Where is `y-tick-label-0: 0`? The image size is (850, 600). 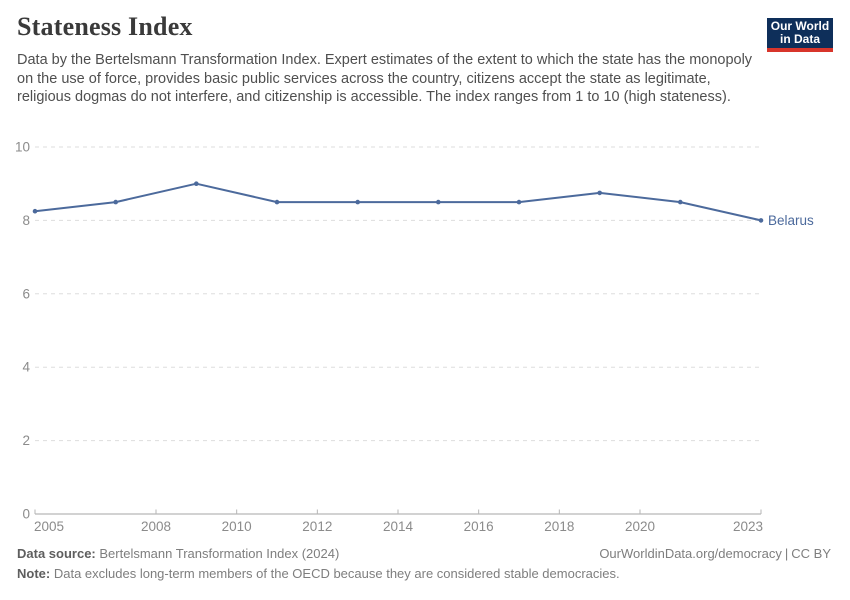 y-tick-label-0: 0 is located at coordinates (26, 514).